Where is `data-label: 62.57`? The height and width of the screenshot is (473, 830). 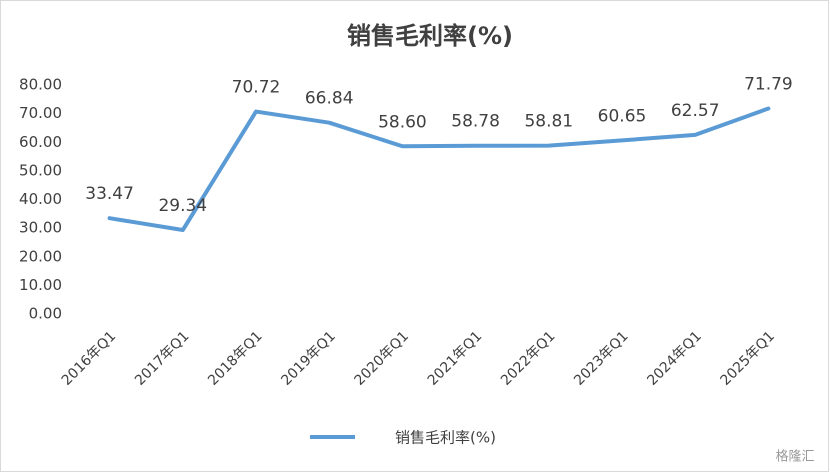 data-label: 62.57 is located at coordinates (695, 111).